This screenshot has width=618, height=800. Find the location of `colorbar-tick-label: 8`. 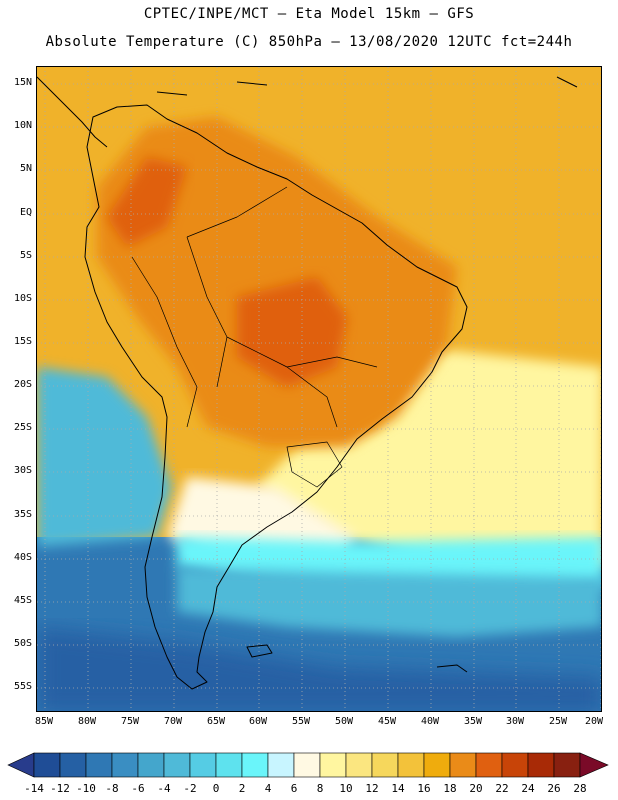

colorbar-tick-label: 8 is located at coordinates (320, 788).